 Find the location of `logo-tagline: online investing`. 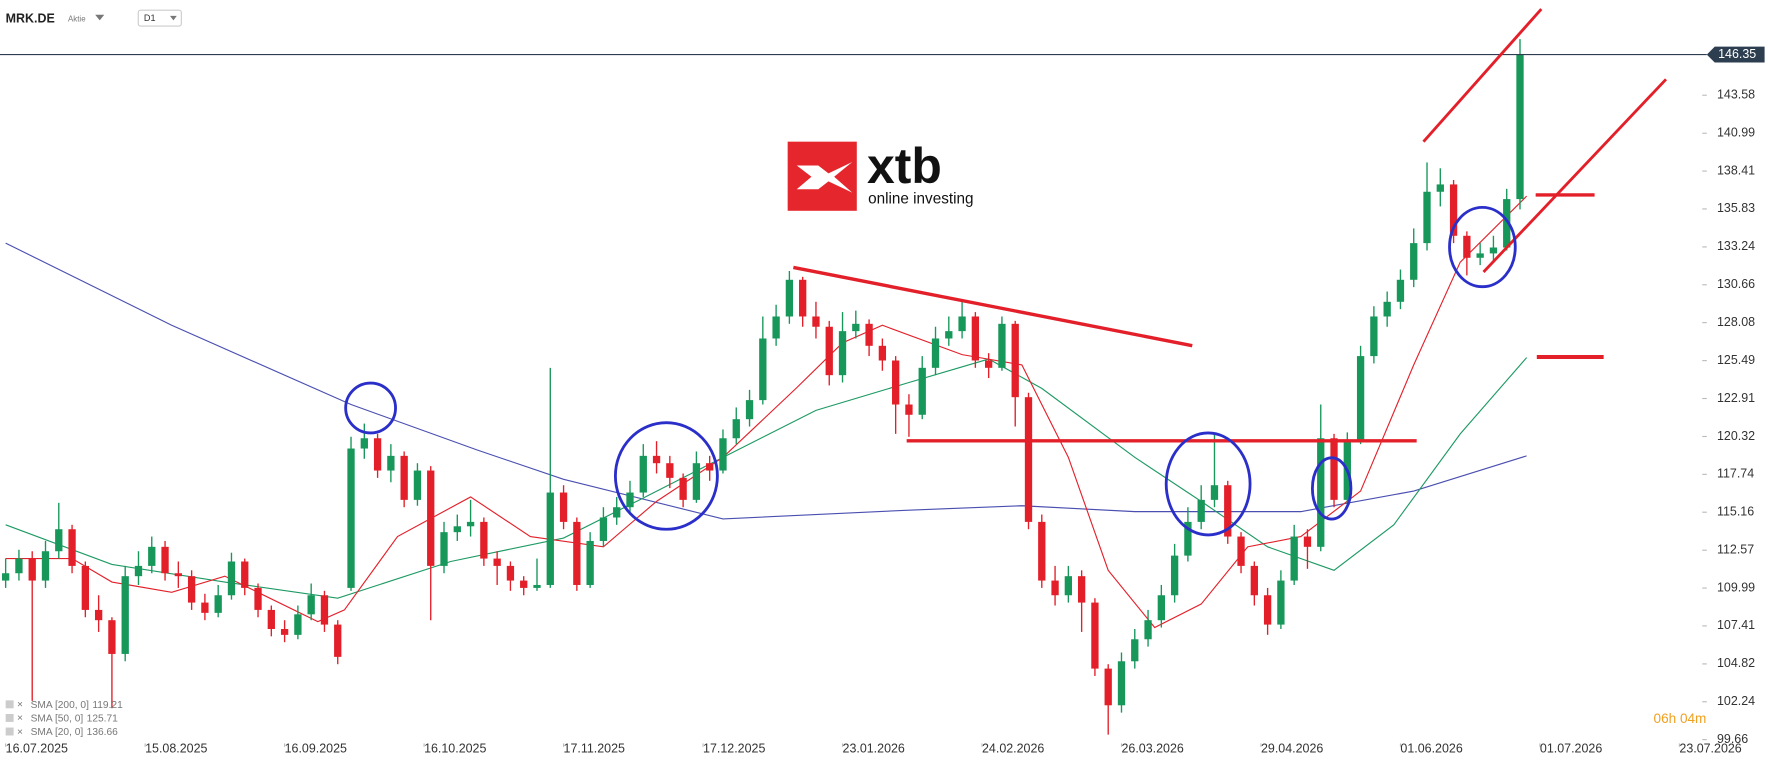

logo-tagline: online investing is located at coordinates (920, 198).